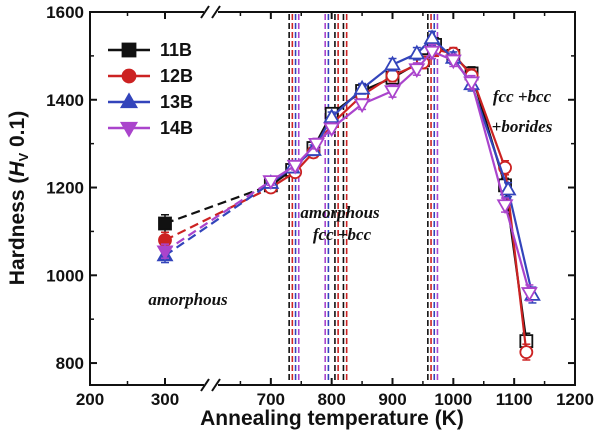 Image resolution: width=600 pixels, height=434 pixels. Describe the element at coordinates (65, 188) in the screenshot. I see `y-tick-label: 1200` at that location.